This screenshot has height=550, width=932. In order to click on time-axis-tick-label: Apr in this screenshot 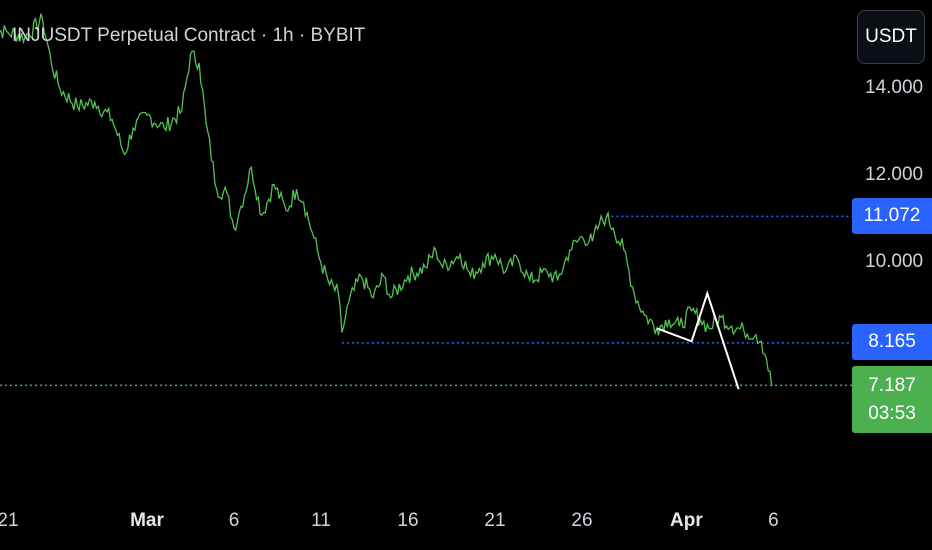, I will do `click(686, 520)`.